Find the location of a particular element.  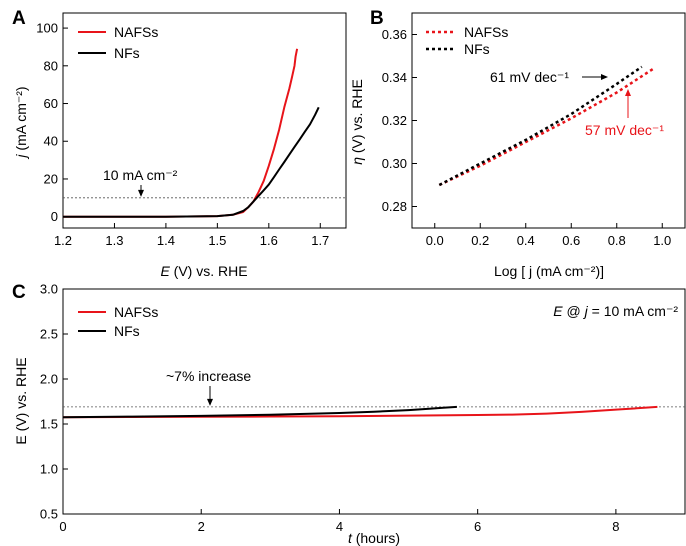

panel-a-ytick-label: 40 is located at coordinates (51, 141).